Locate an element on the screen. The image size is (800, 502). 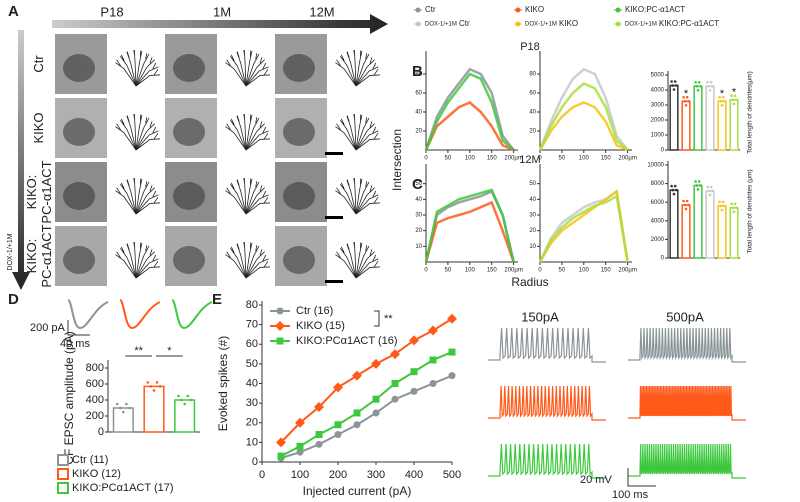
y-tick-label: 2000 is located at coordinates (658, 121).